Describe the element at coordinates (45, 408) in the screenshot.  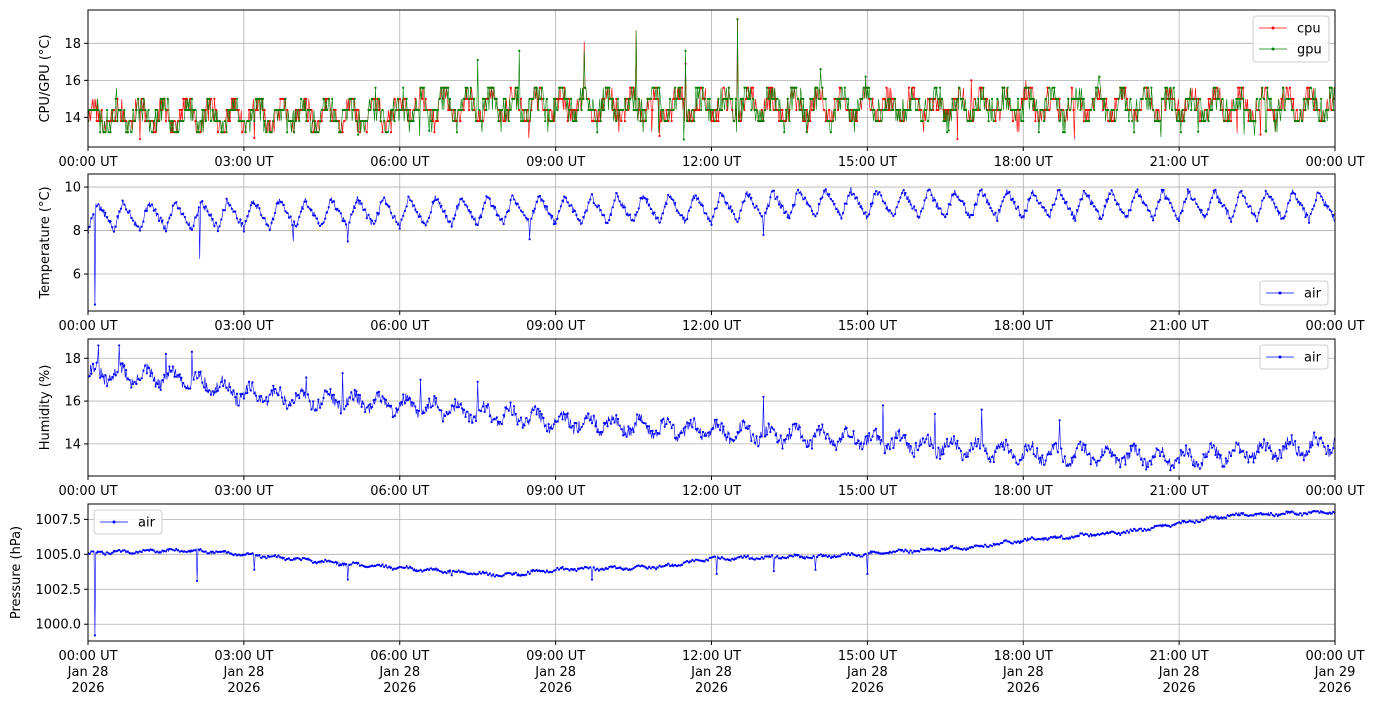
I see `y-axis-label: Humidity (%)` at that location.